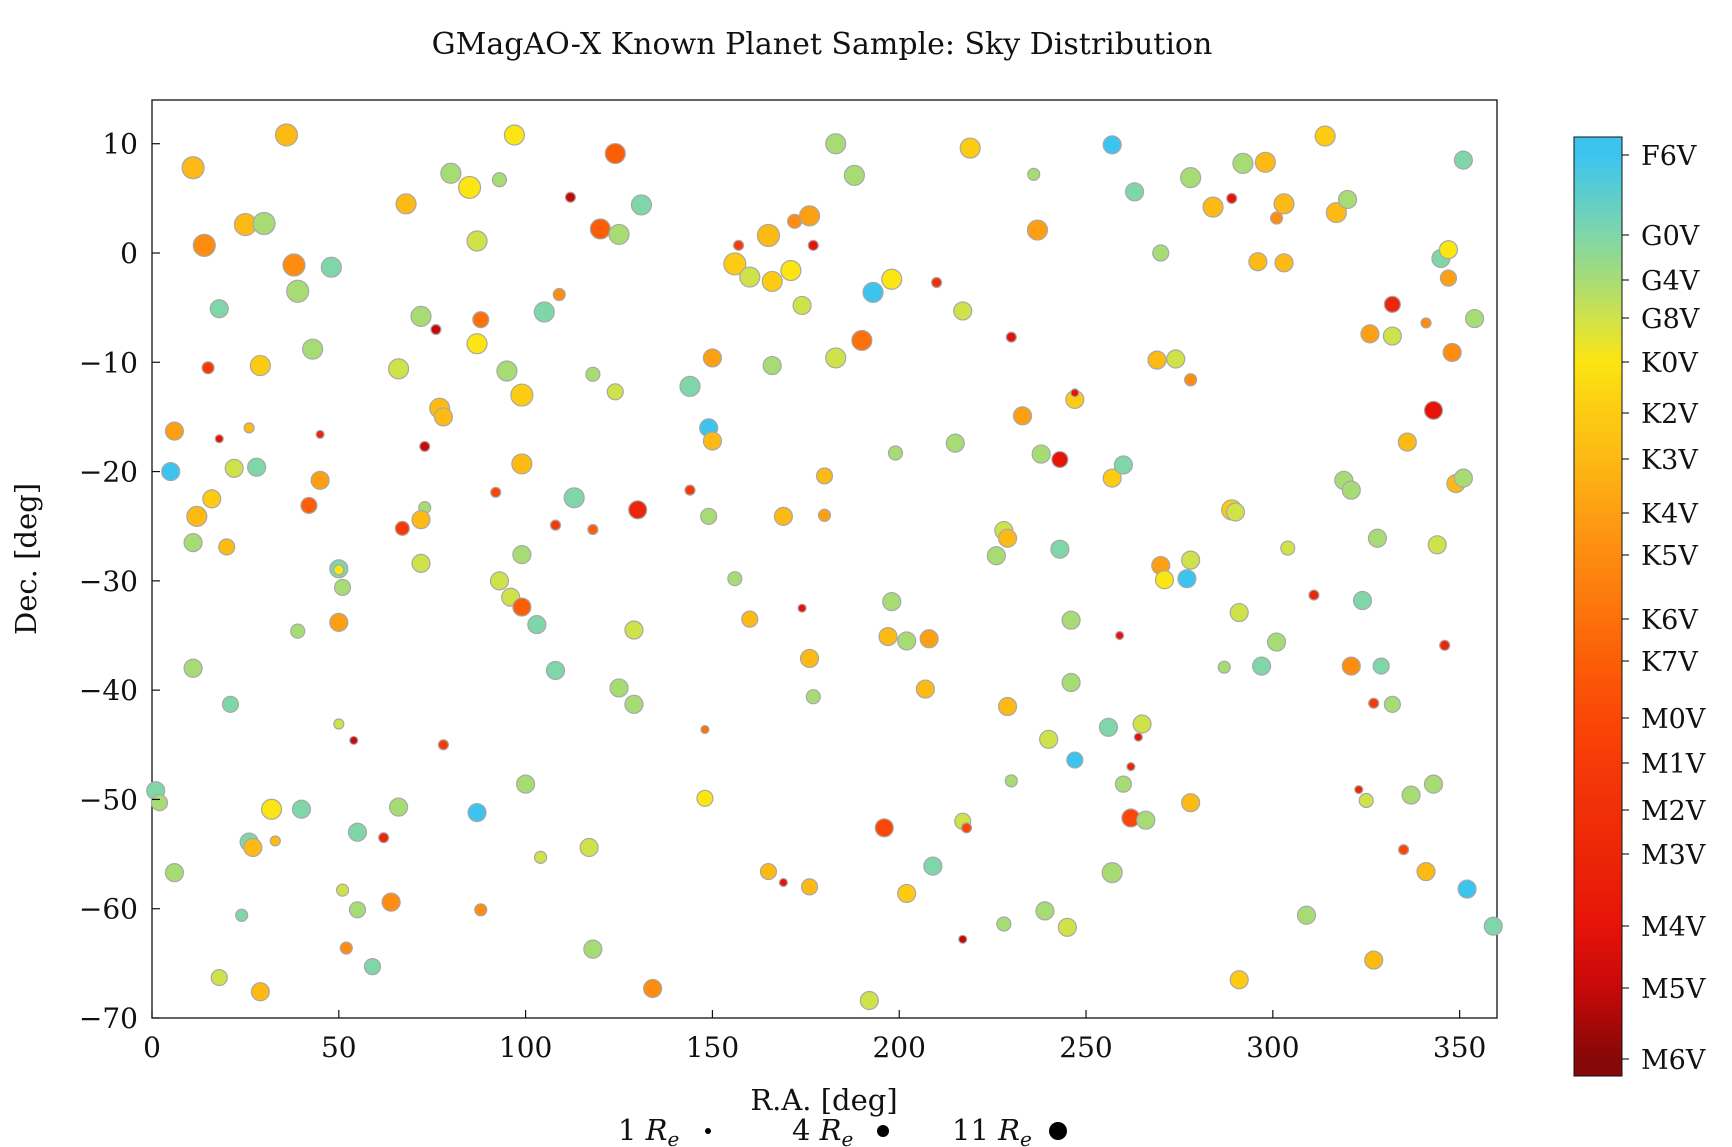 The height and width of the screenshot is (1147, 1732). Describe the element at coordinates (1669, 556) in the screenshot. I see `colorbar-label: K5V` at that location.